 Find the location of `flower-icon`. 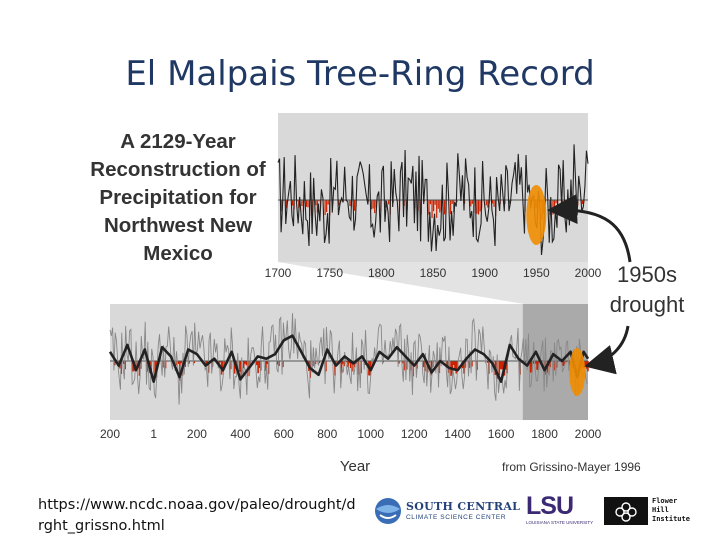

flower-icon is located at coordinates (626, 512).